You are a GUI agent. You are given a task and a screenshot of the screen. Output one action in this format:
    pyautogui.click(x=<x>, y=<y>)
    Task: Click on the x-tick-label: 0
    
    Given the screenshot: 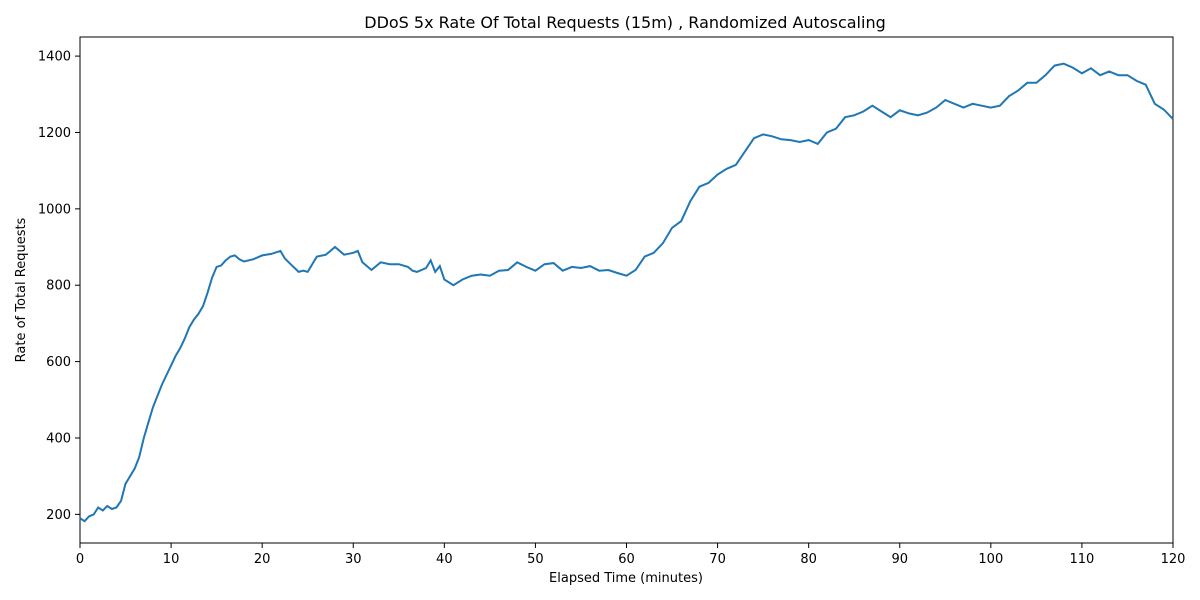 What is the action you would take?
    pyautogui.click(x=80, y=559)
    